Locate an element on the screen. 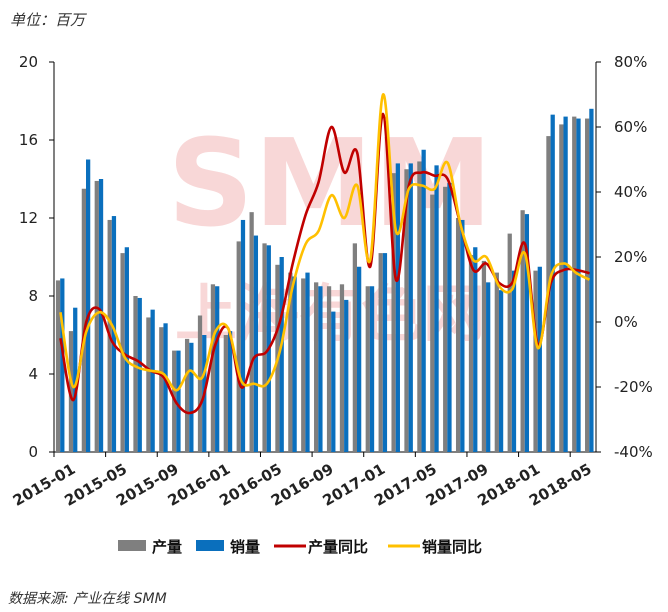 This screenshot has width=668, height=612. y-right-tick-label: 60% is located at coordinates (630, 127).